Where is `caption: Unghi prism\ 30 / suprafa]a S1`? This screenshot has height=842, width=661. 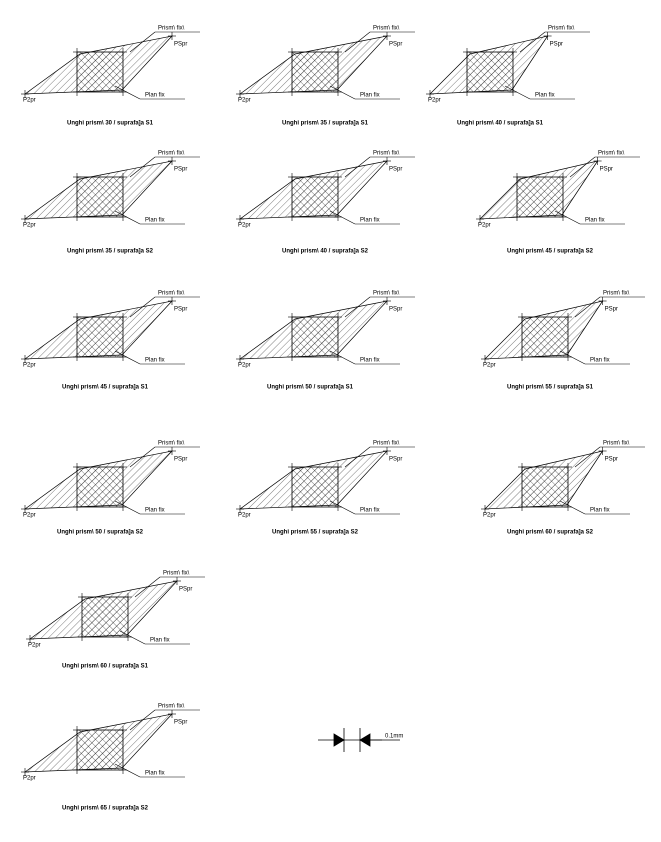 caption: Unghi prism\ 30 / suprafa]a S1 is located at coordinates (110, 124).